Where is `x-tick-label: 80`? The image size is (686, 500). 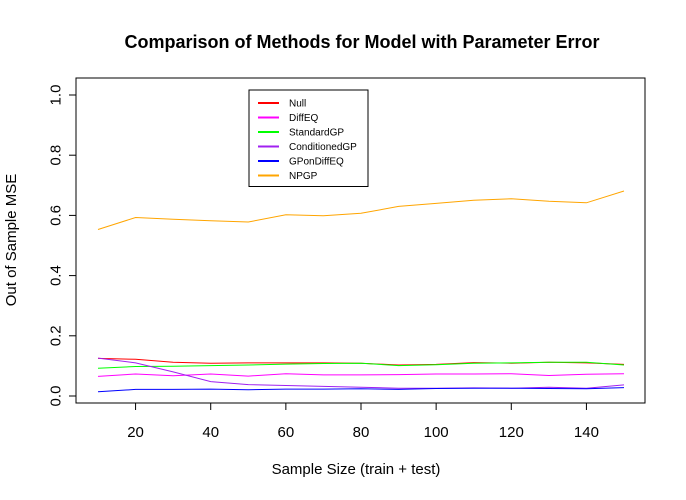
x-tick-label: 80 is located at coordinates (361, 432).